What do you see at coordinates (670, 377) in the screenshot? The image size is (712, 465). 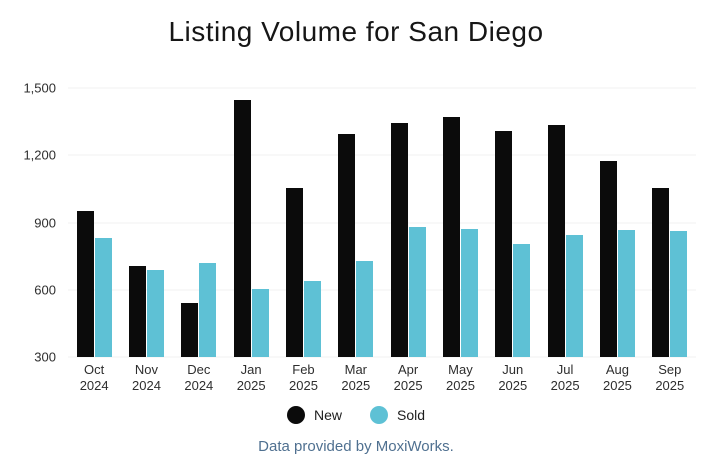 I see `x-axis-label: Sep 2025` at bounding box center [670, 377].